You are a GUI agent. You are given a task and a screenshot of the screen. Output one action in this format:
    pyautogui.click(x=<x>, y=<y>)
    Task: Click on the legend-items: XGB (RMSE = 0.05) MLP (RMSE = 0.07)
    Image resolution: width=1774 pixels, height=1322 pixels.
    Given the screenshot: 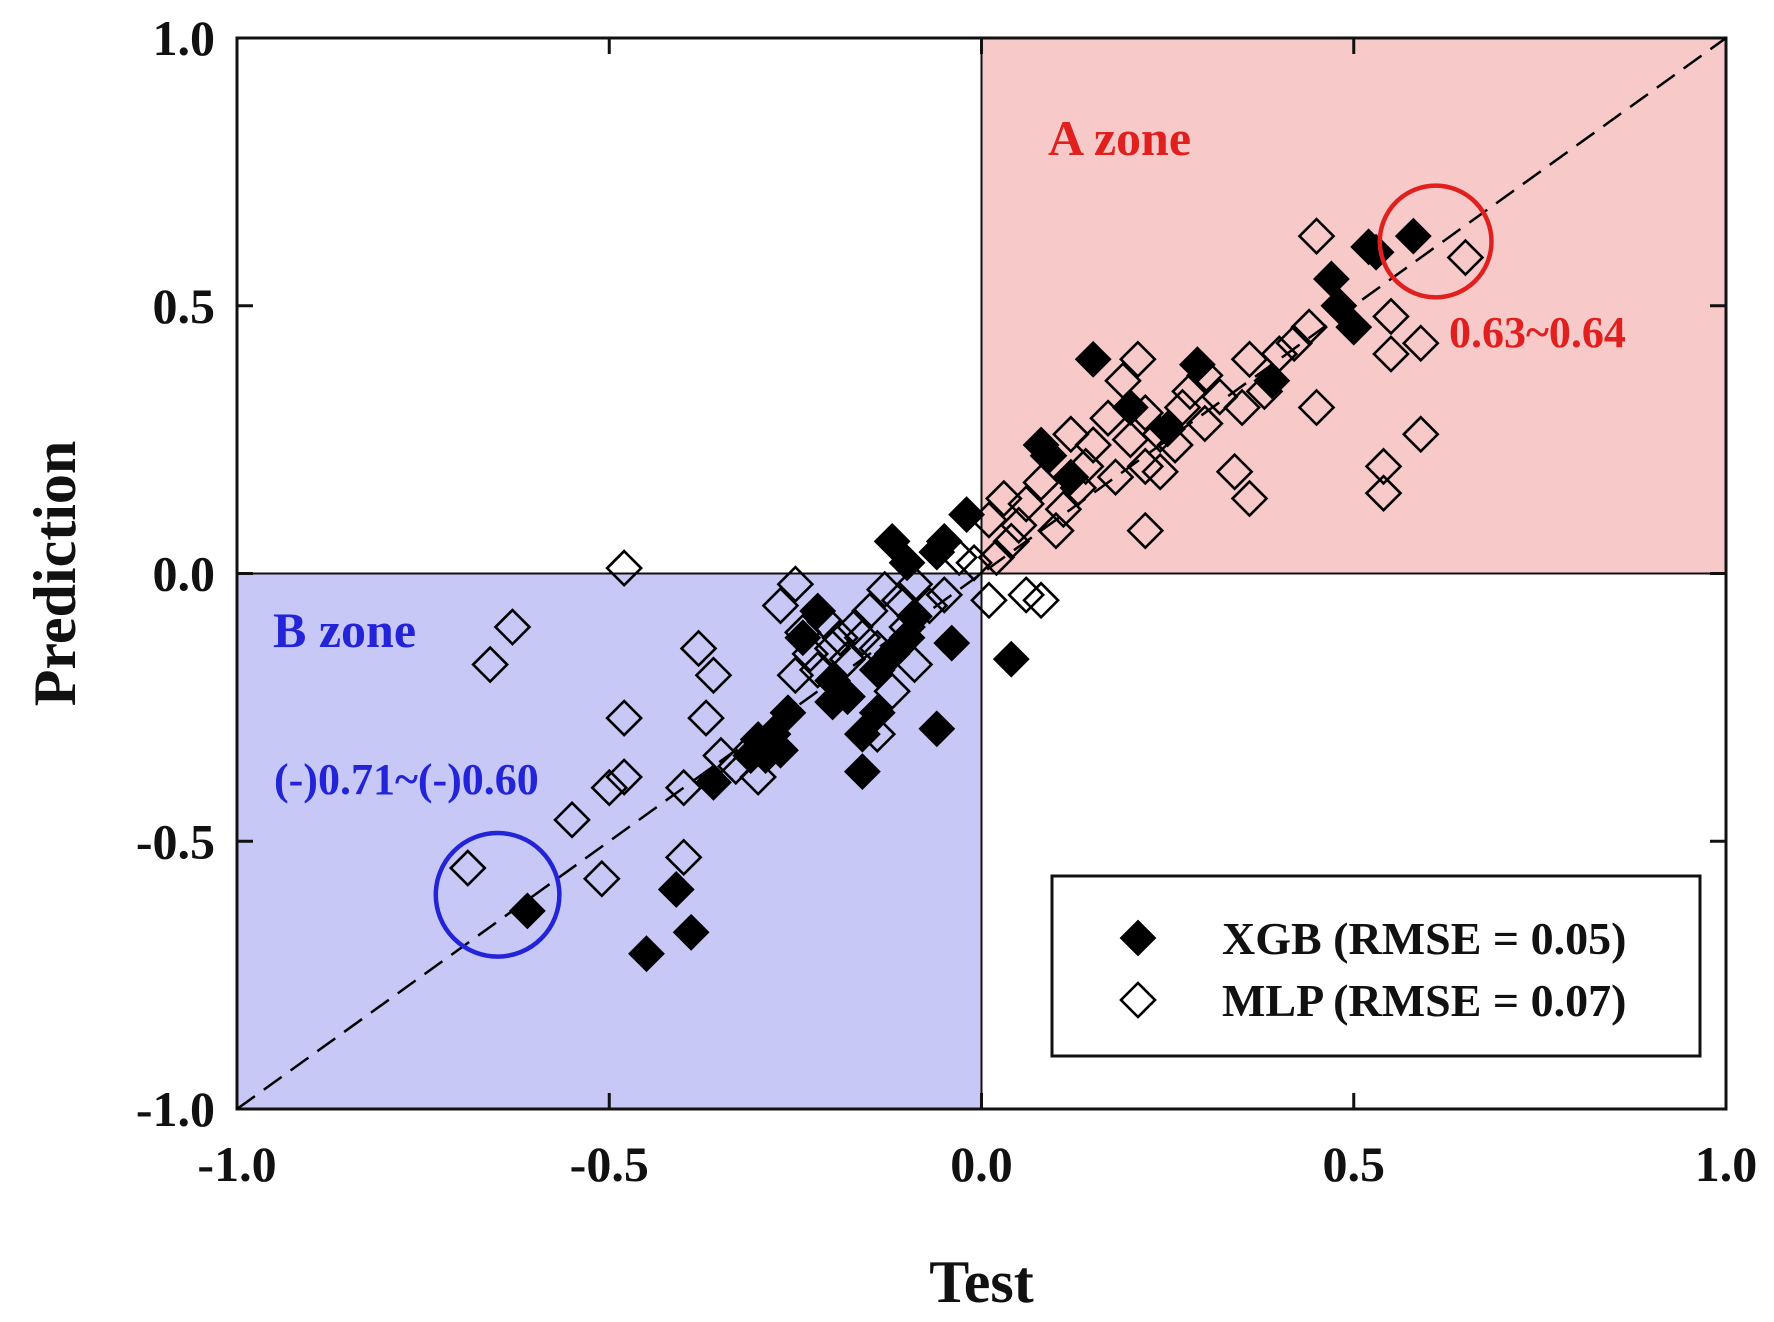 What is the action you would take?
    pyautogui.click(x=1372, y=969)
    